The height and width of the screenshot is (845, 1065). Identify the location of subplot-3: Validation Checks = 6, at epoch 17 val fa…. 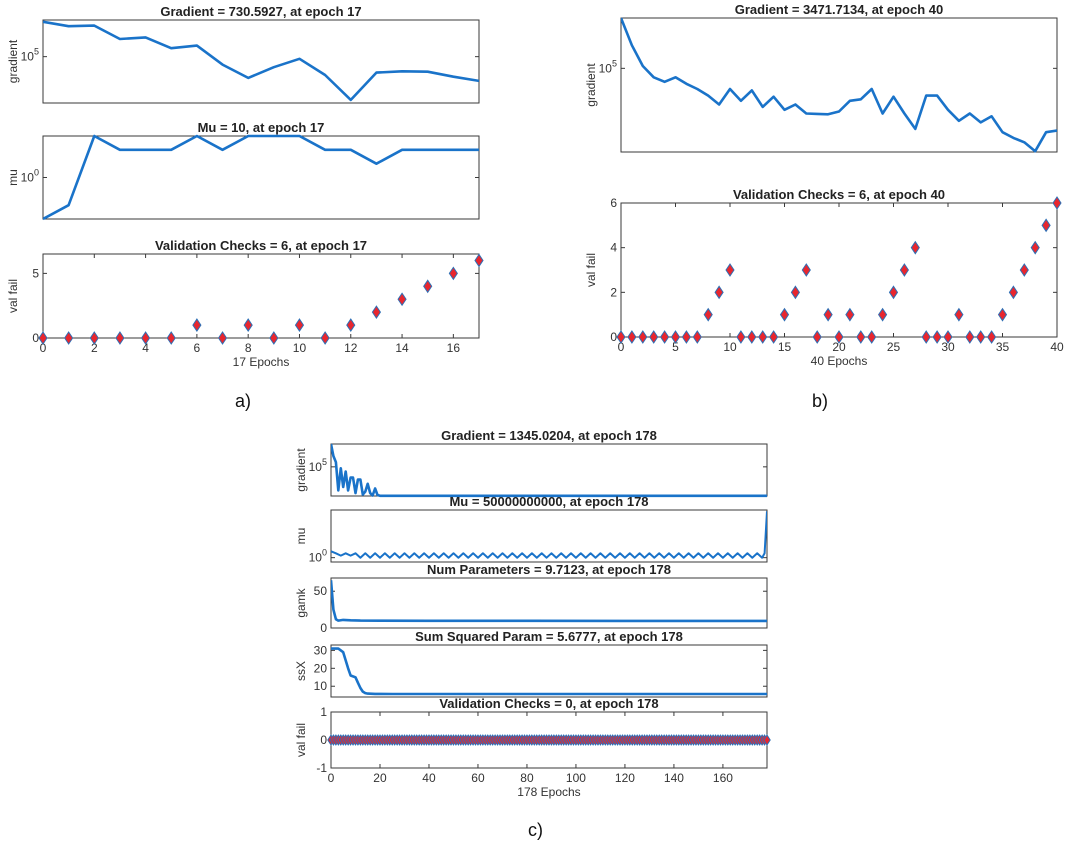
(245, 303).